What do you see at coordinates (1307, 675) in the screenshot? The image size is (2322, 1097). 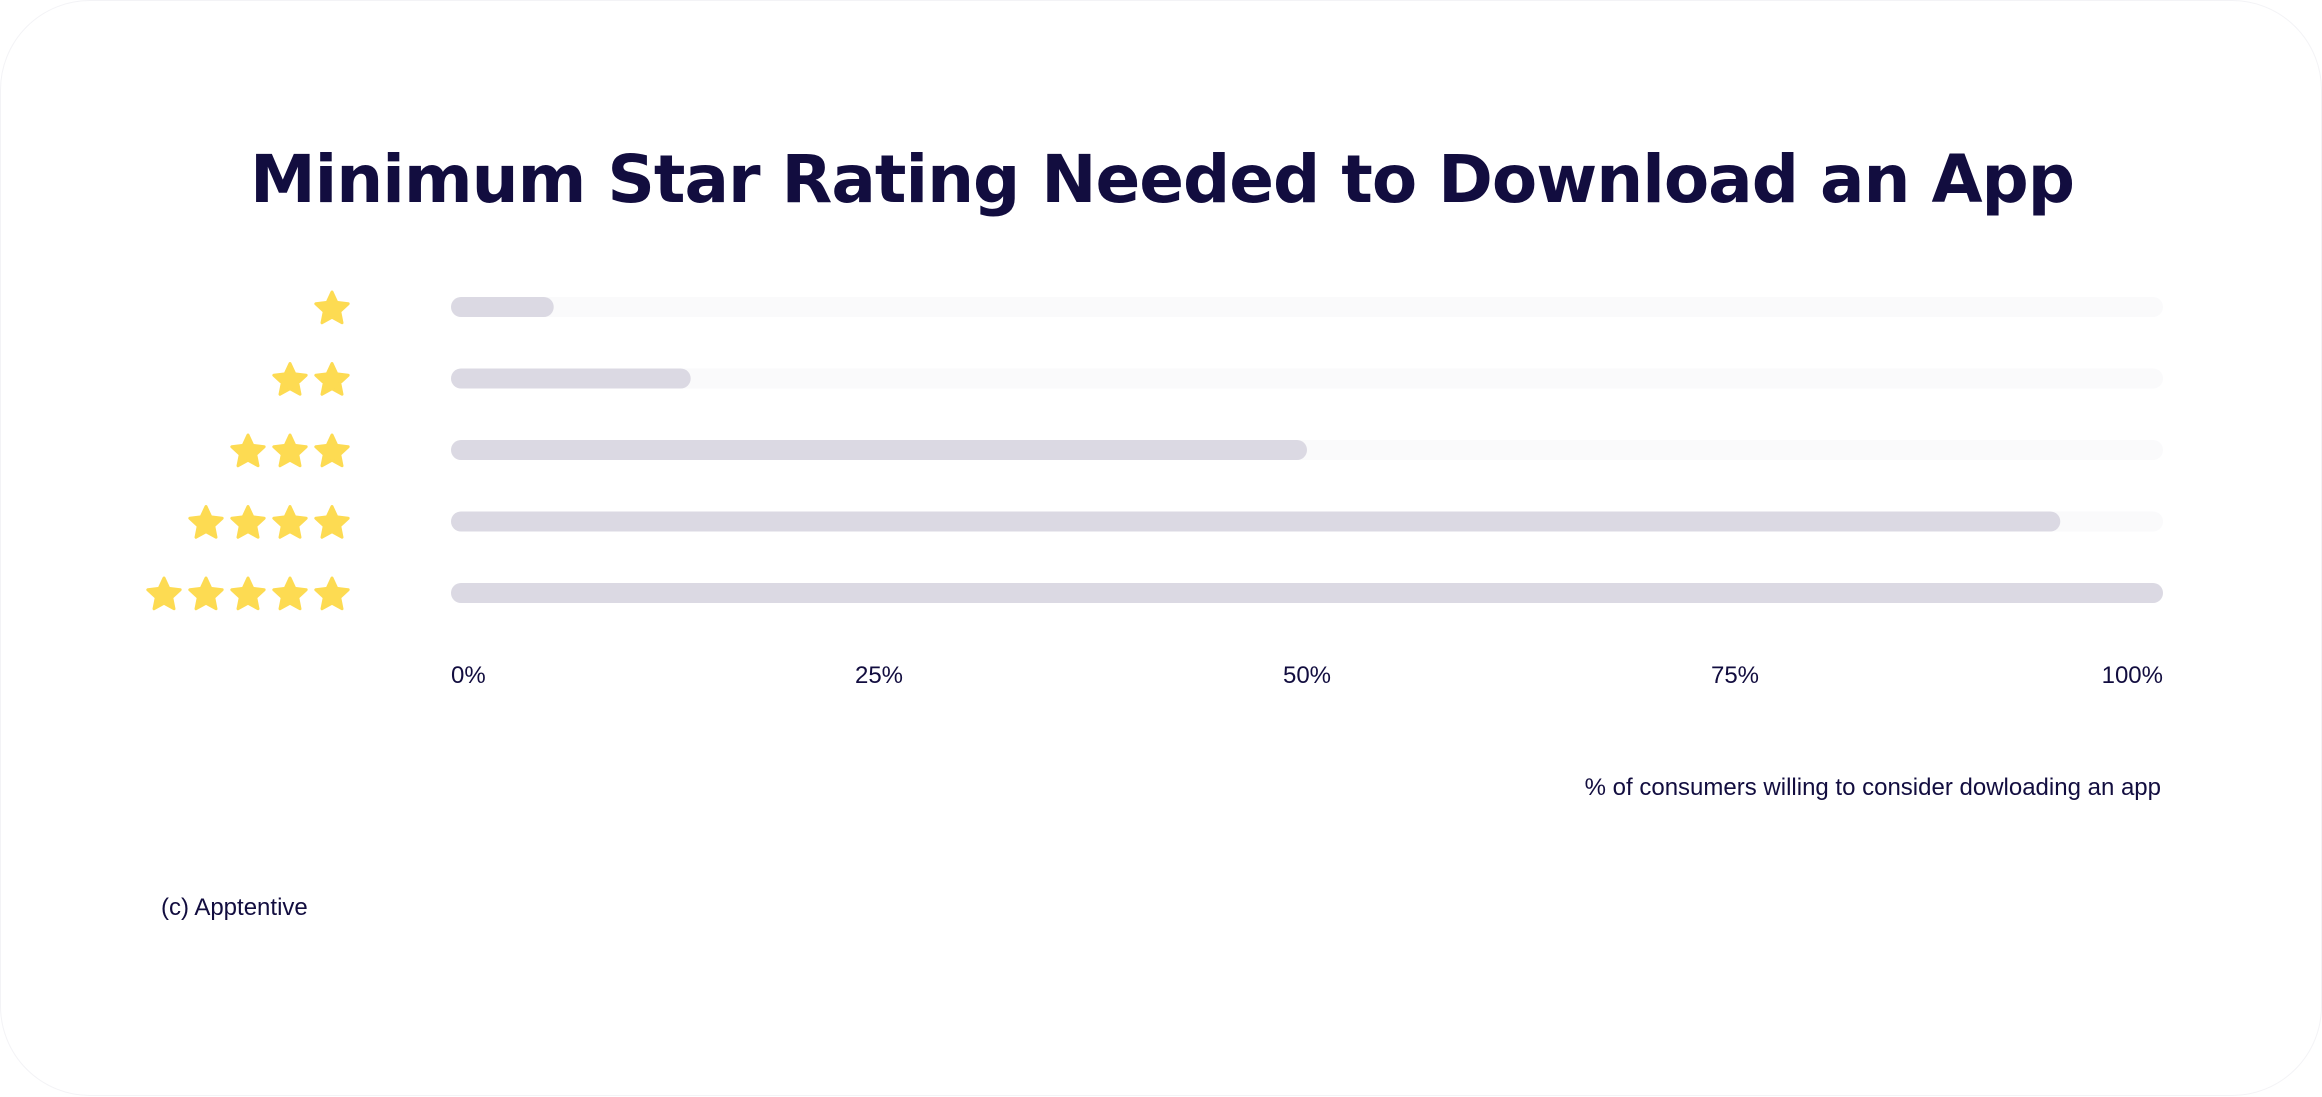 I see `x-tick-label: 50%` at bounding box center [1307, 675].